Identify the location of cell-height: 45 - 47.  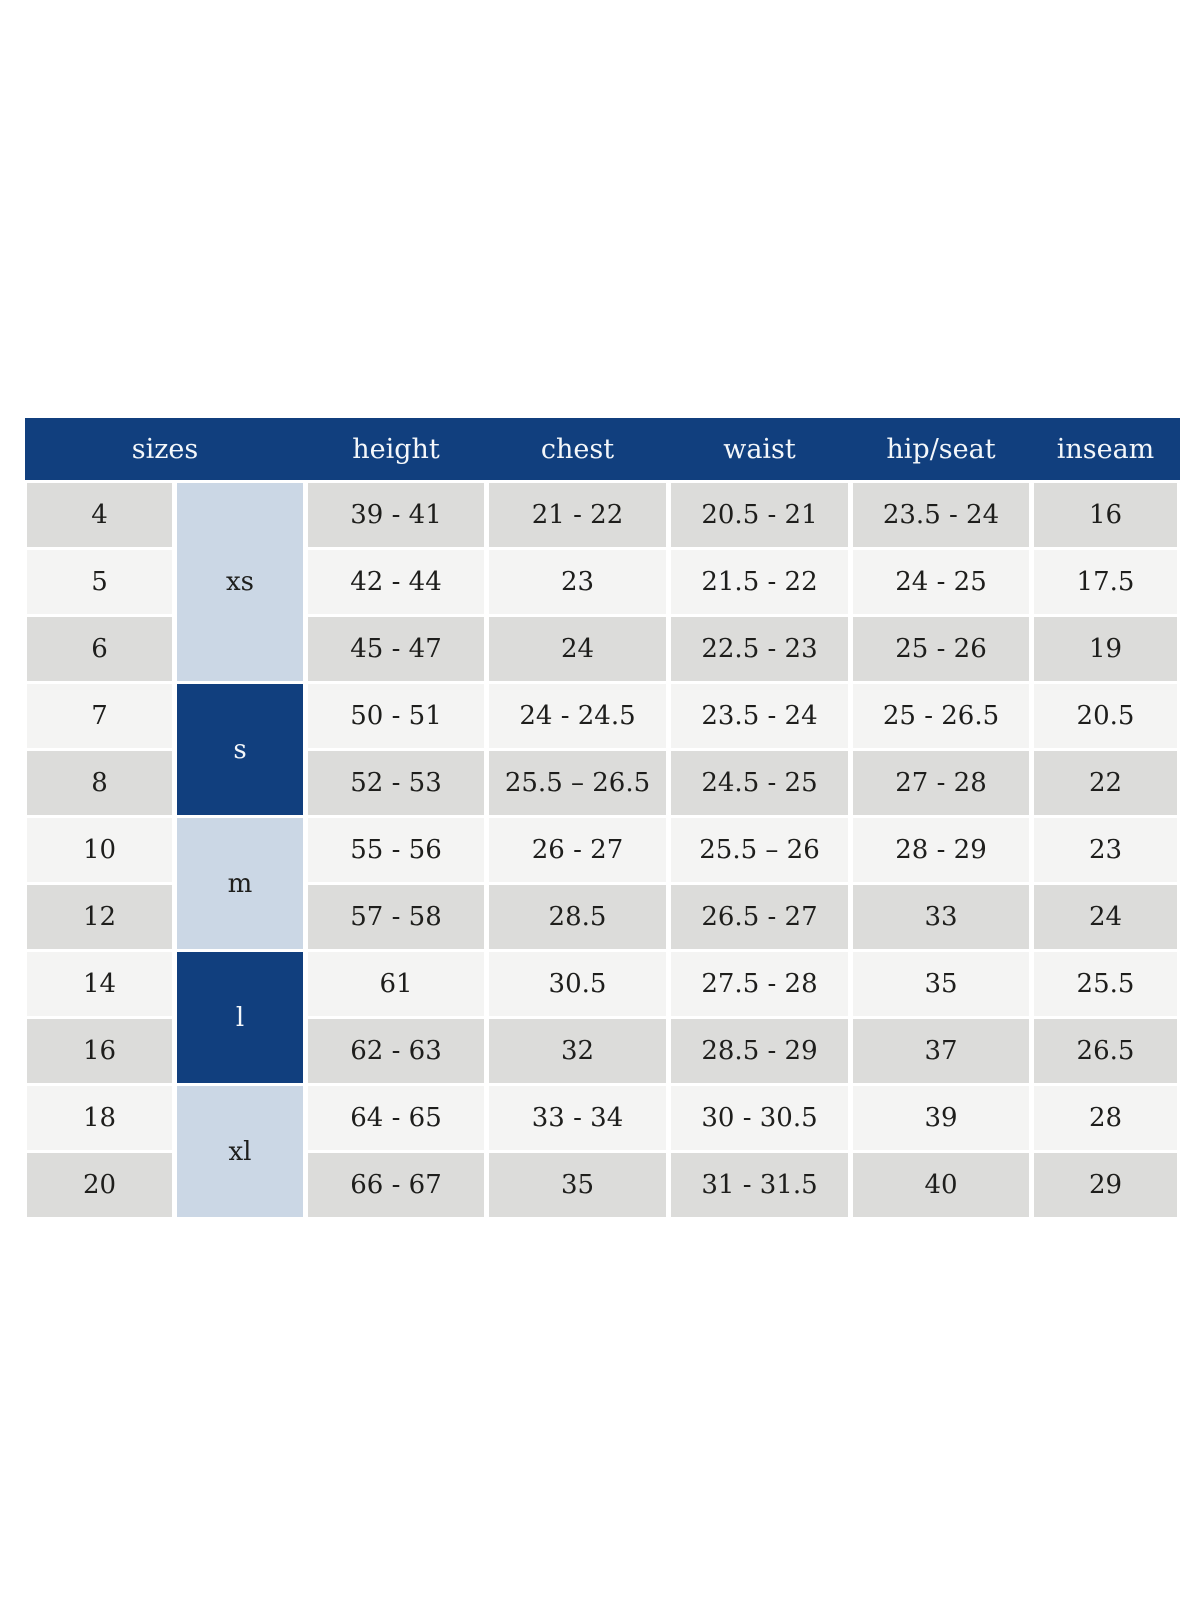
(396, 649).